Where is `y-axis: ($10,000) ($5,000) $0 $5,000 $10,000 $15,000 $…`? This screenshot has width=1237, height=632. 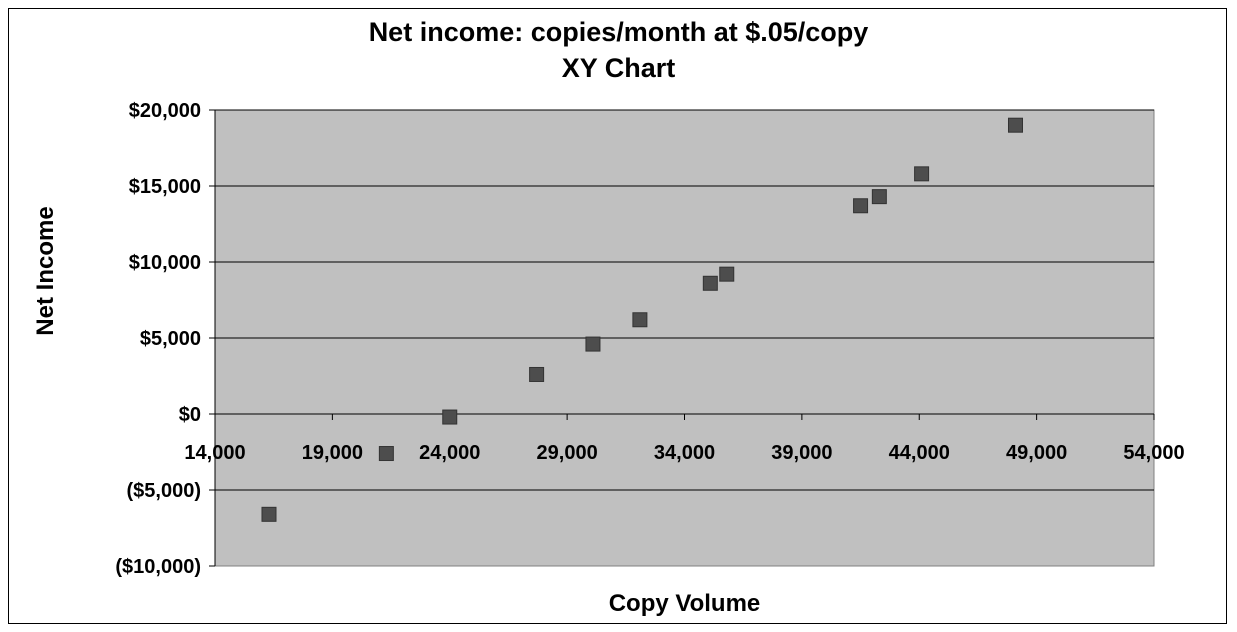
y-axis: ($10,000) ($5,000) $0 $5,000 $10,000 $15,000 $… is located at coordinates (165, 339).